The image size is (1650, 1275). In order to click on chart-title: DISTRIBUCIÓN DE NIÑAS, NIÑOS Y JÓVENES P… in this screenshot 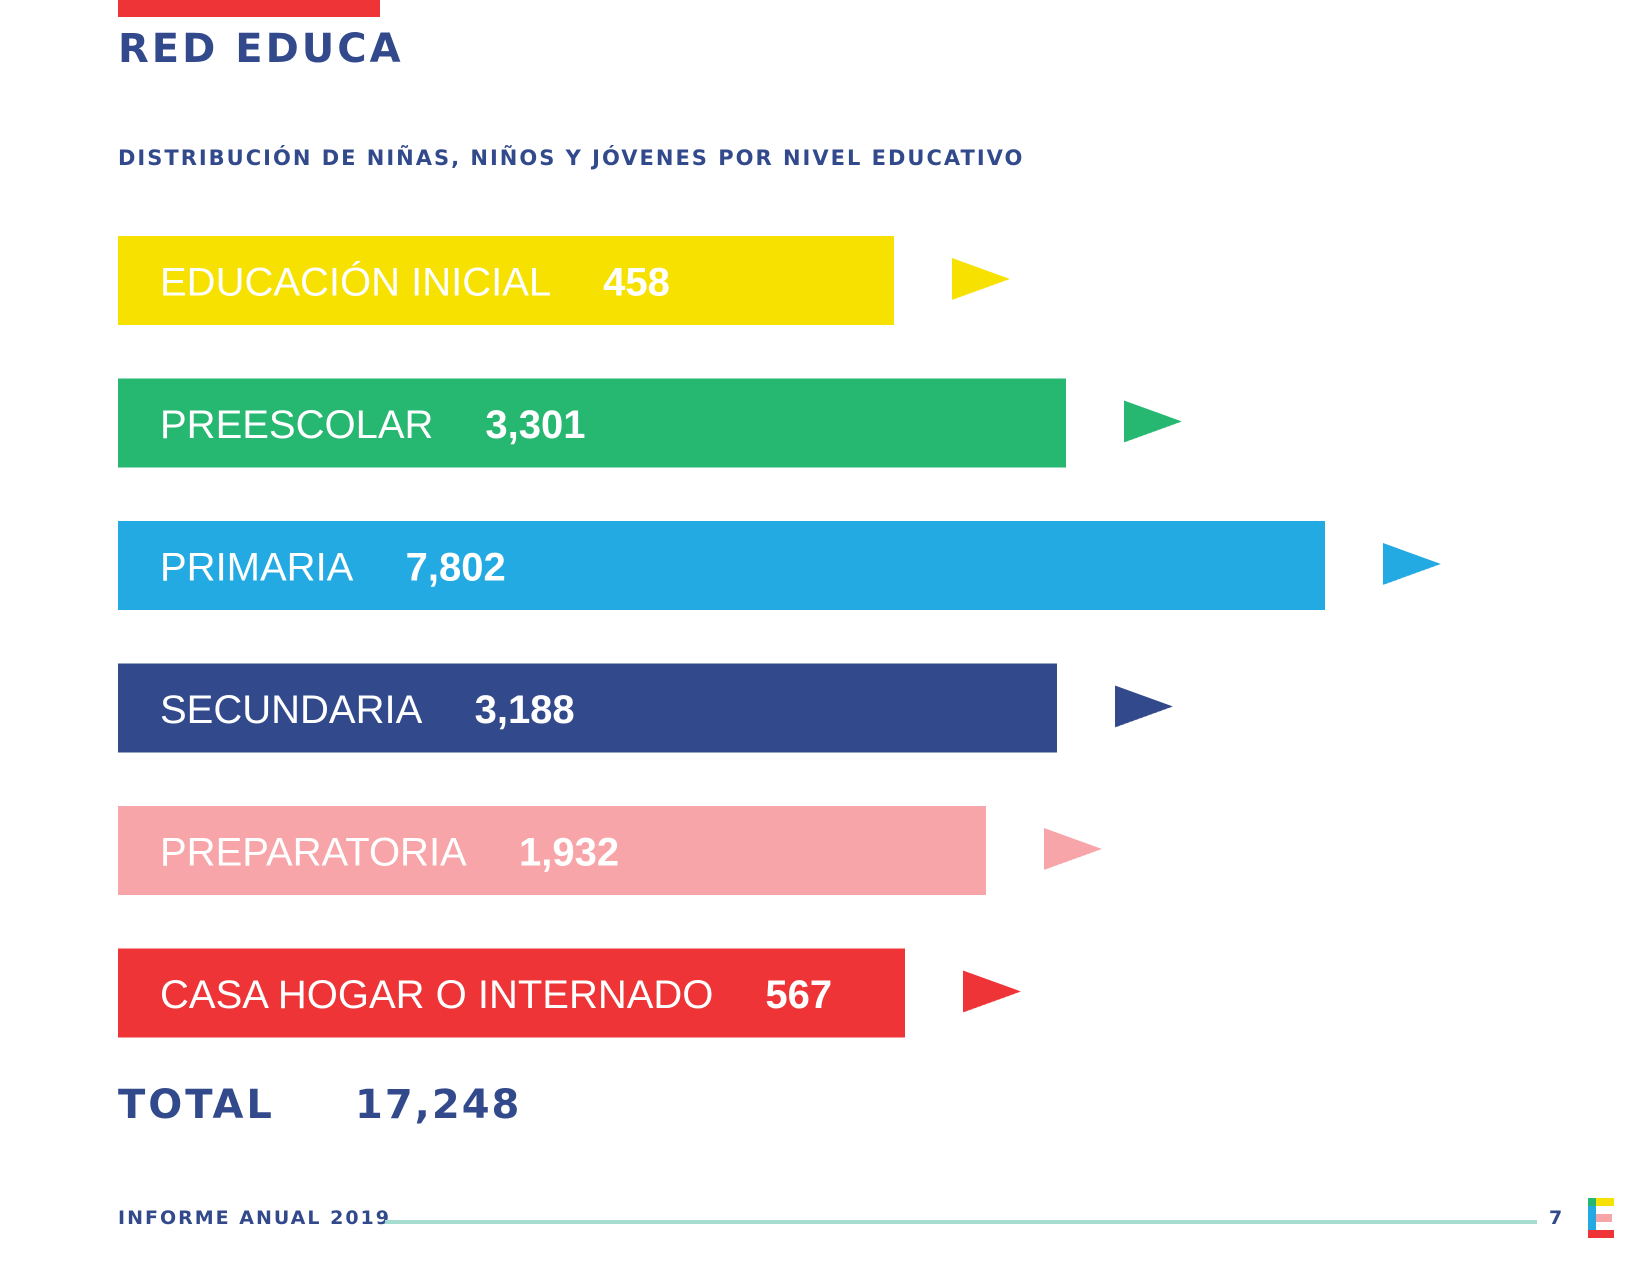, I will do `click(571, 158)`.